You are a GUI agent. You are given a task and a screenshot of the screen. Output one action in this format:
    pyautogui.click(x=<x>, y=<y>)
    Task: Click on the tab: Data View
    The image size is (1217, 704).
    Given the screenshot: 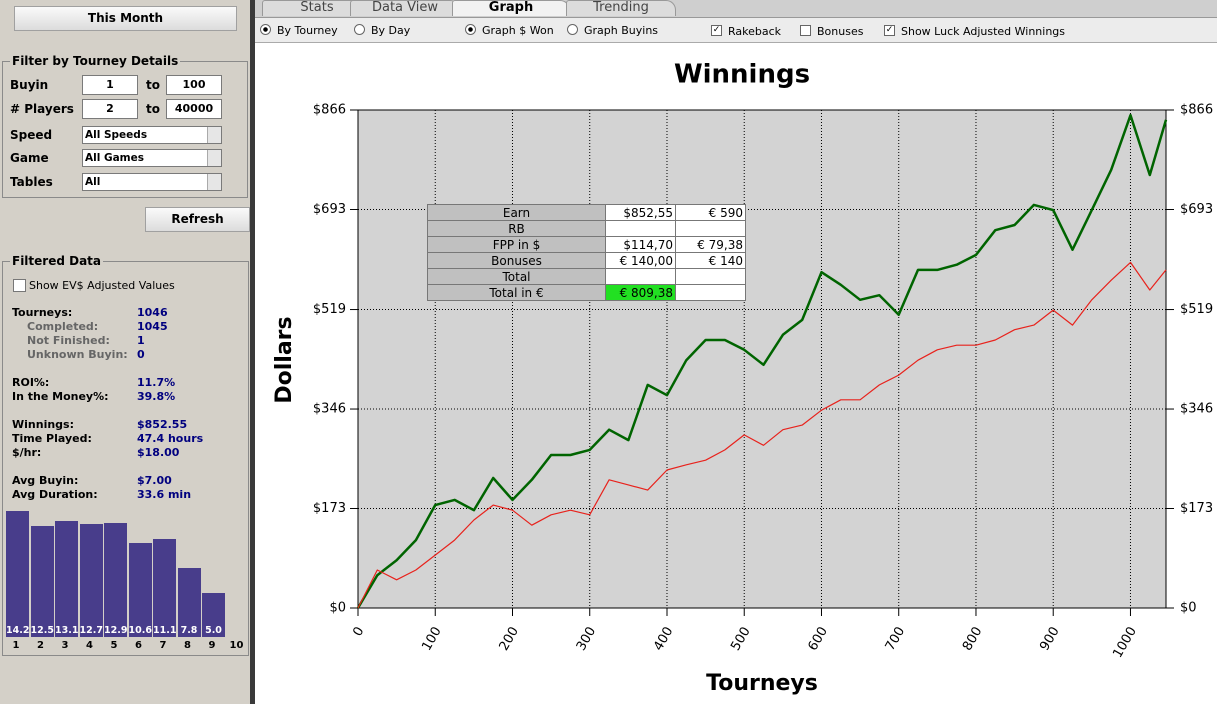 What is the action you would take?
    pyautogui.click(x=405, y=8)
    